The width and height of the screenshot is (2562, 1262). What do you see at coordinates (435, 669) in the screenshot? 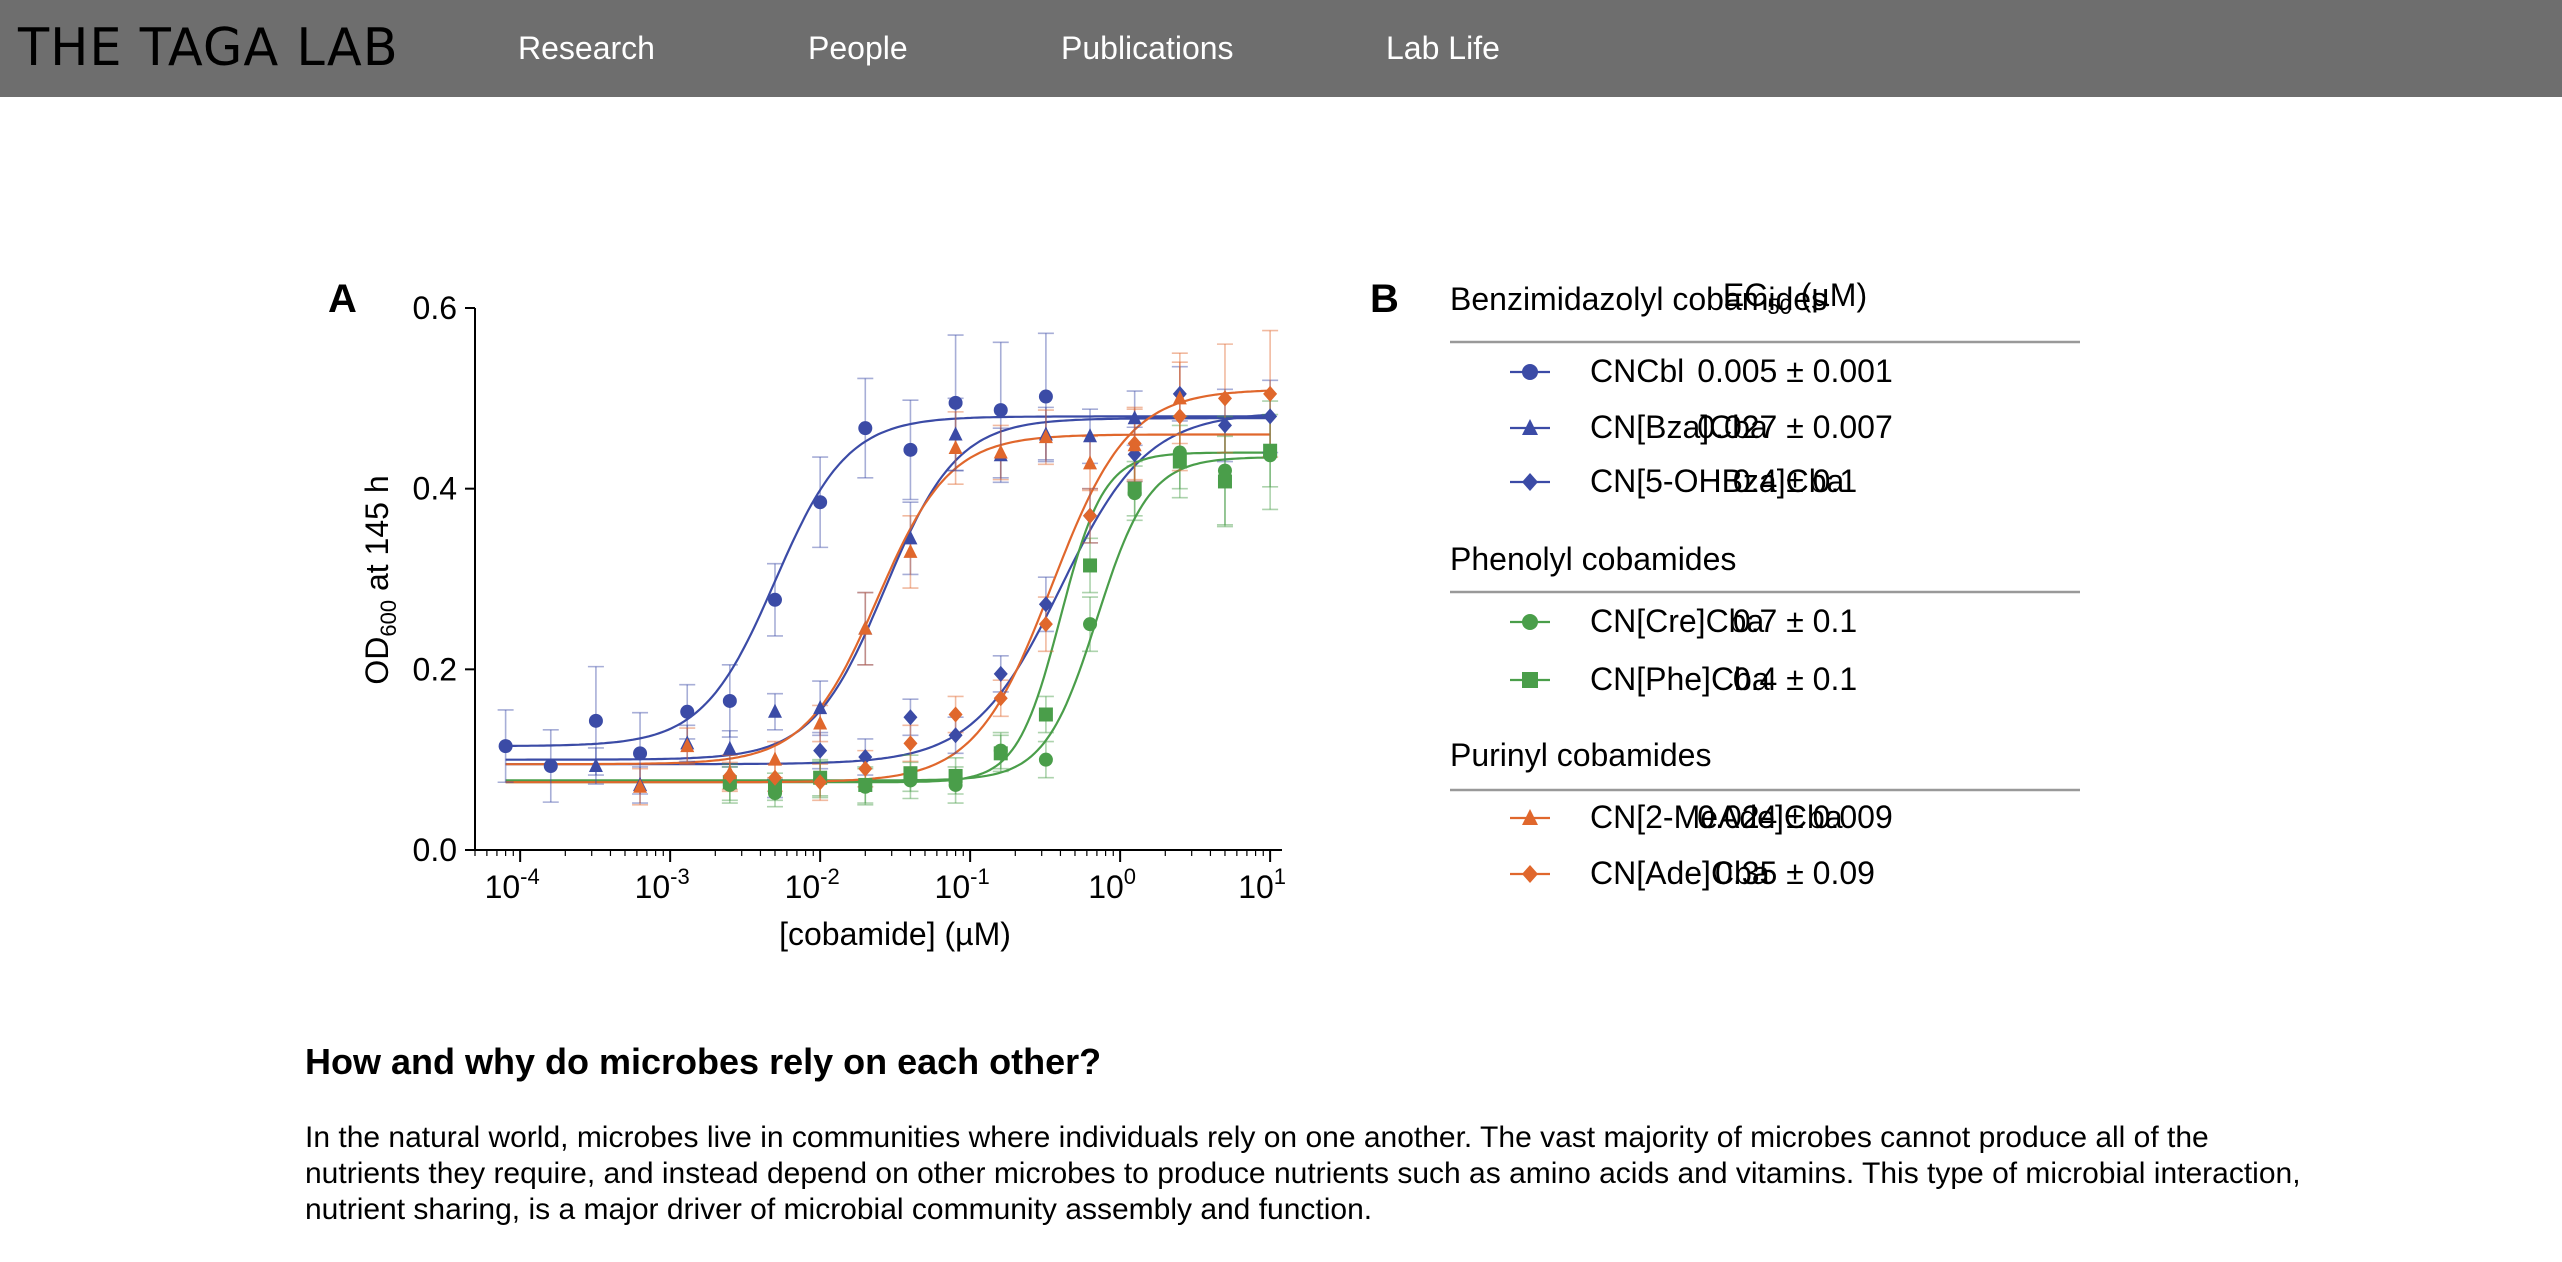
I see `y-tick-label: 0.2` at bounding box center [435, 669].